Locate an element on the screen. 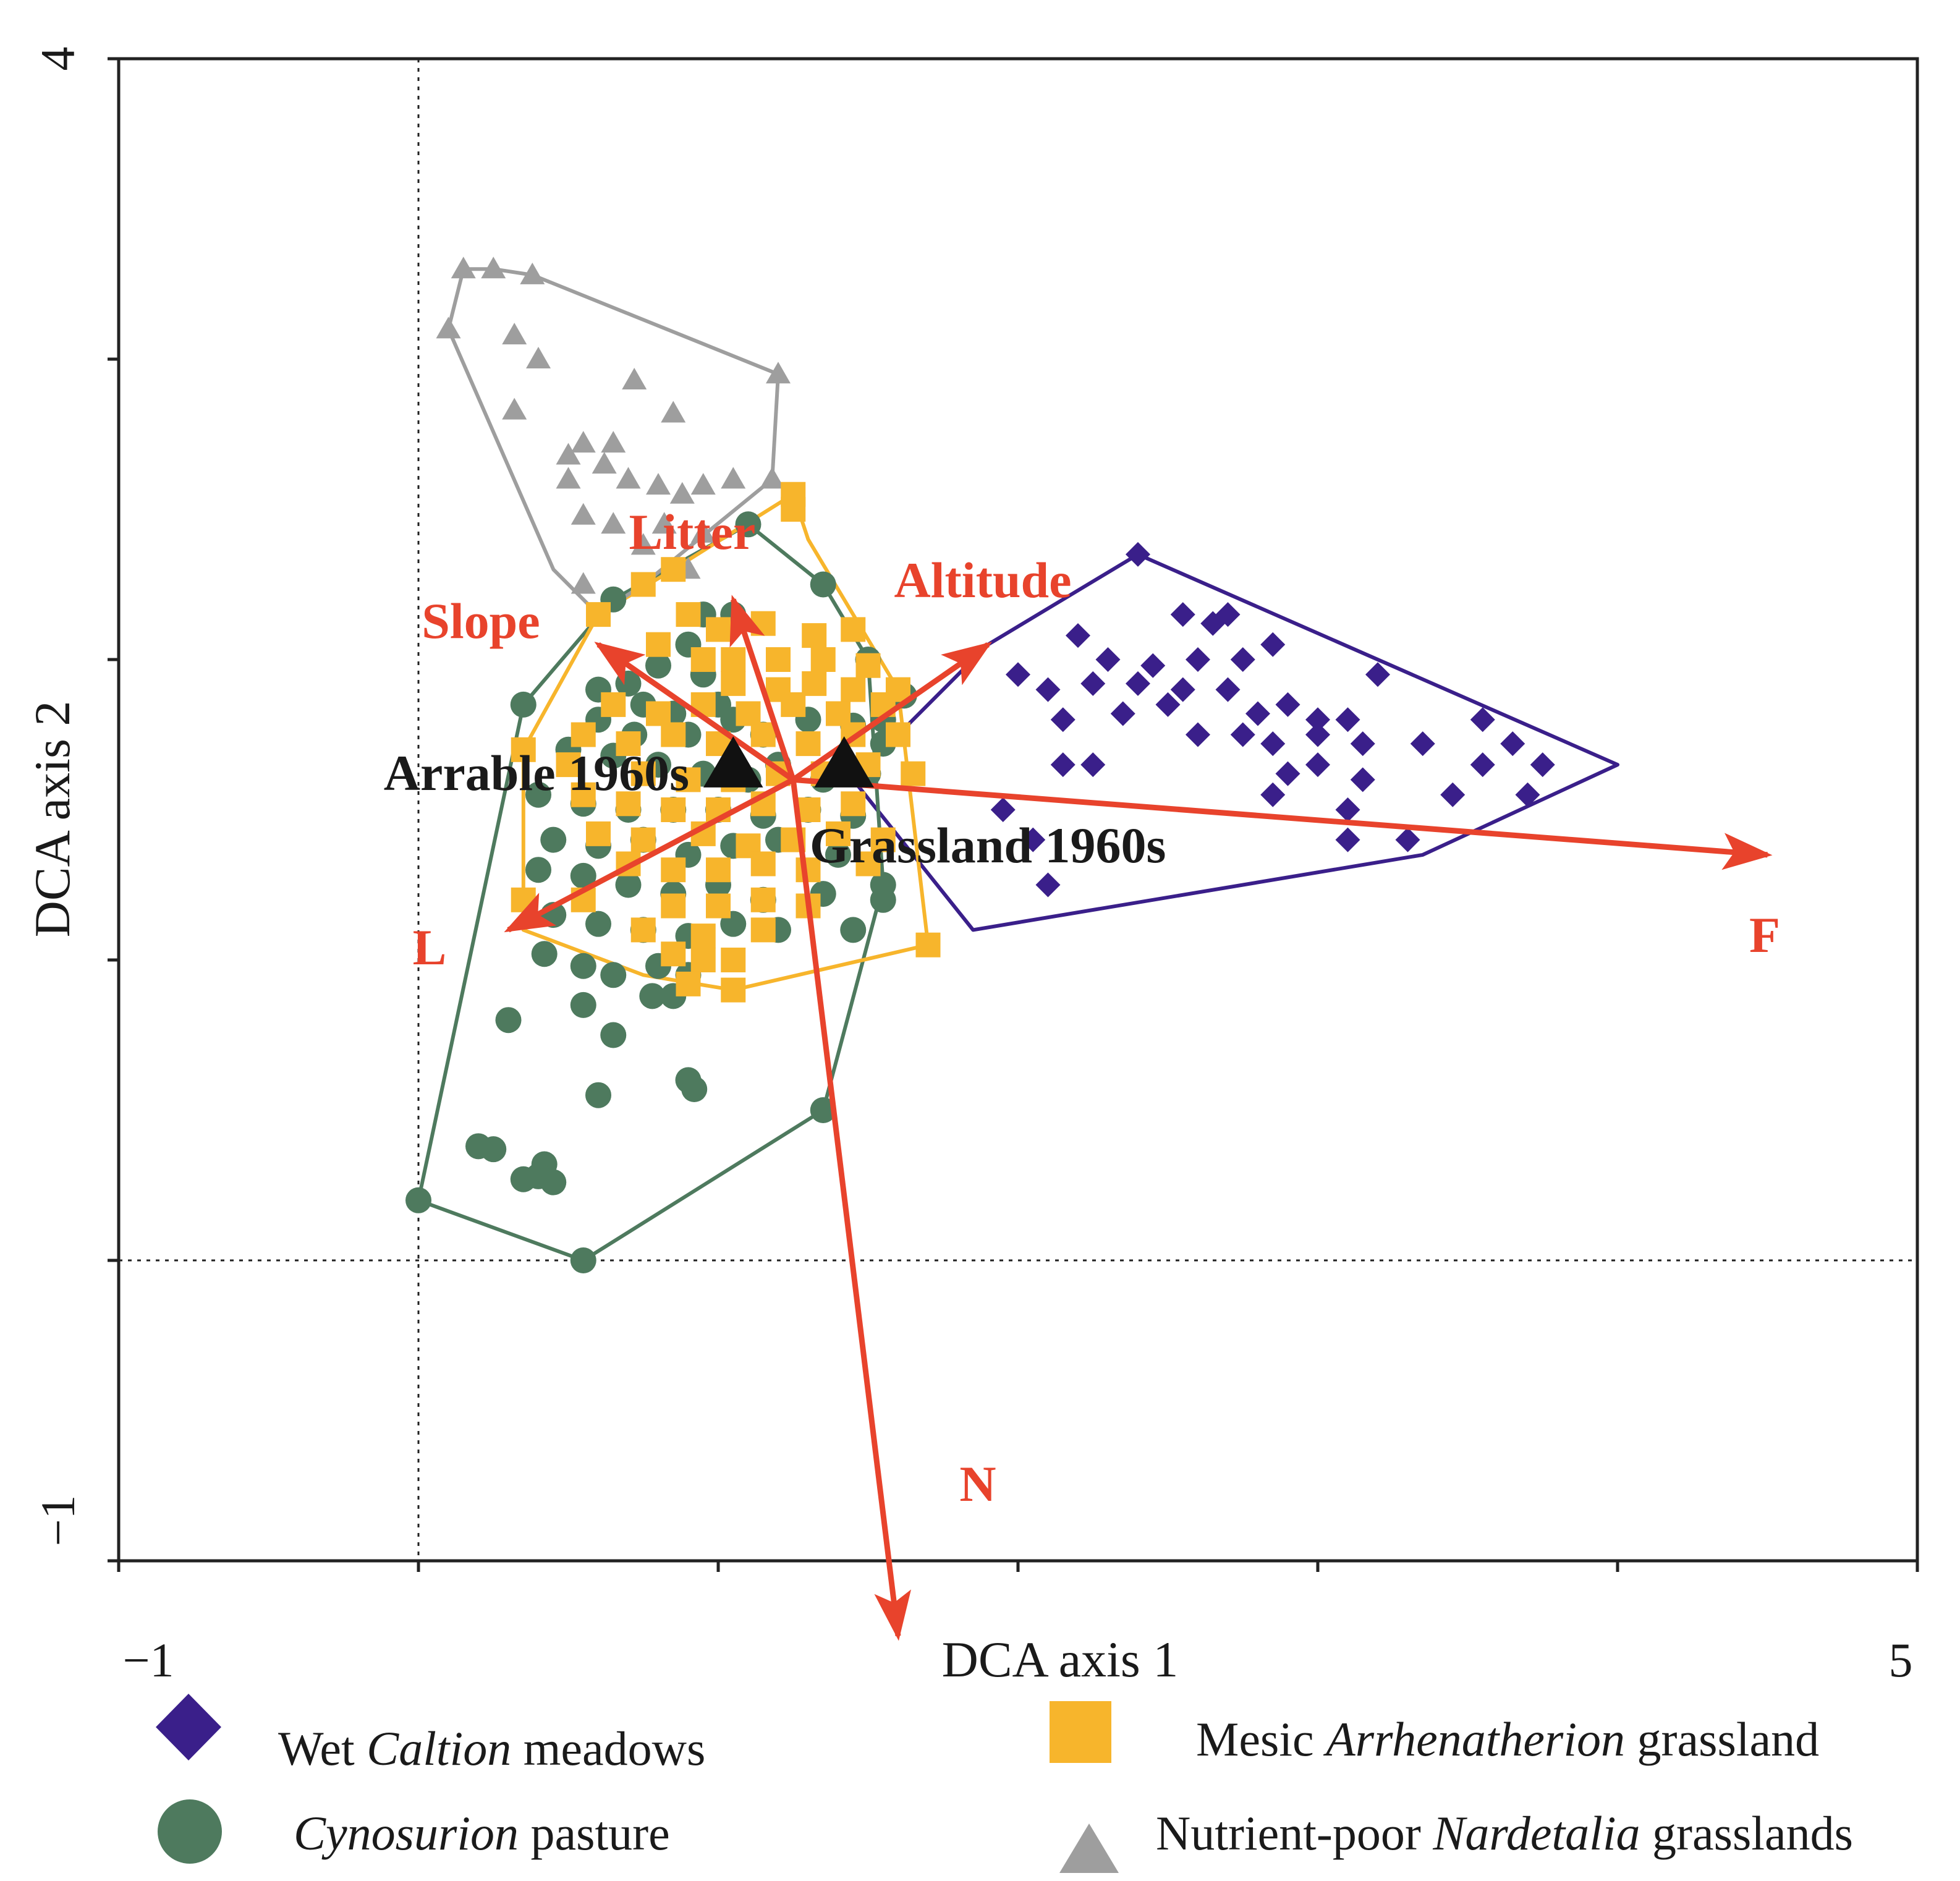 The width and height of the screenshot is (1960, 1881). legend-nardetalia-post: grasslands is located at coordinates (1747, 1833).